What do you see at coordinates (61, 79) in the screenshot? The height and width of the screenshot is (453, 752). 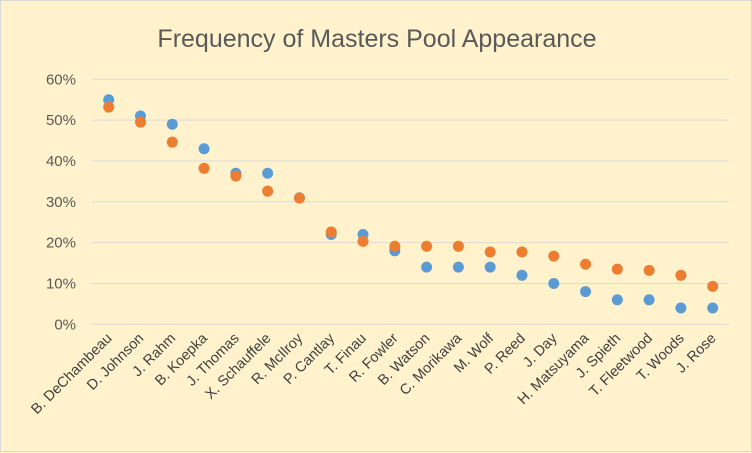 I see `y-tick-label: 60%` at bounding box center [61, 79].